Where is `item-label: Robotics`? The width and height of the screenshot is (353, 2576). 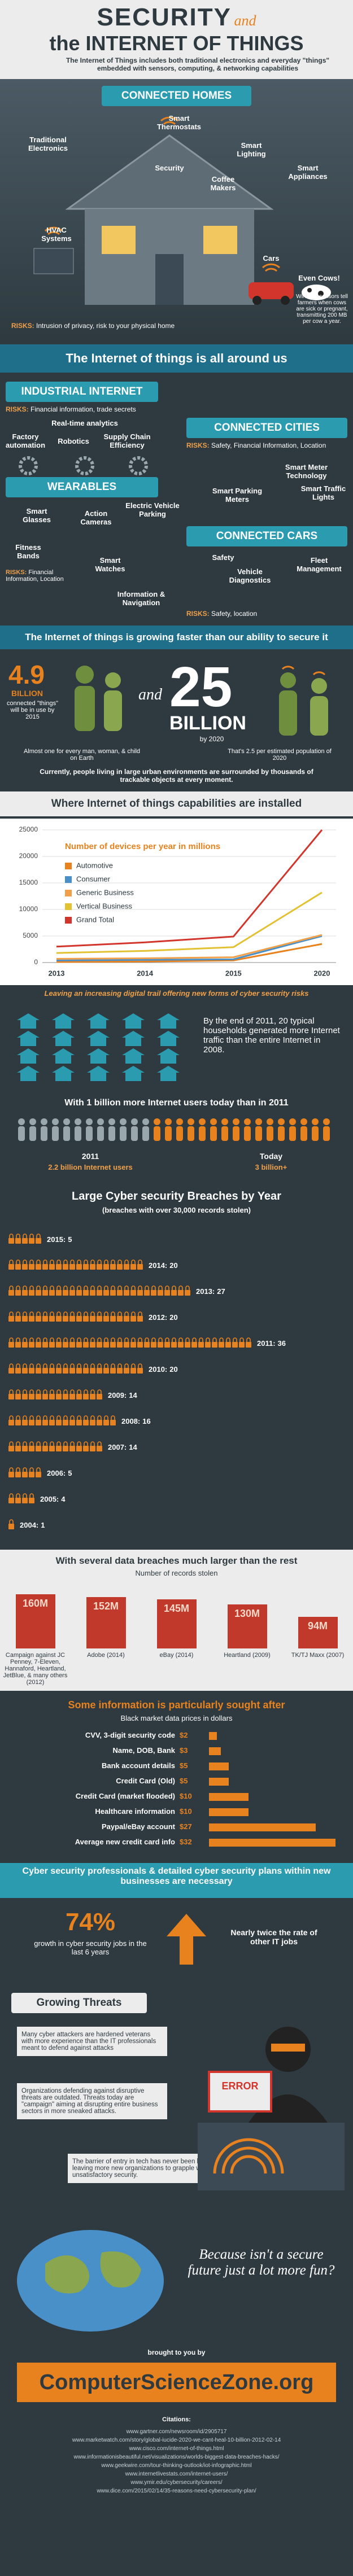 item-label: Robotics is located at coordinates (73, 441).